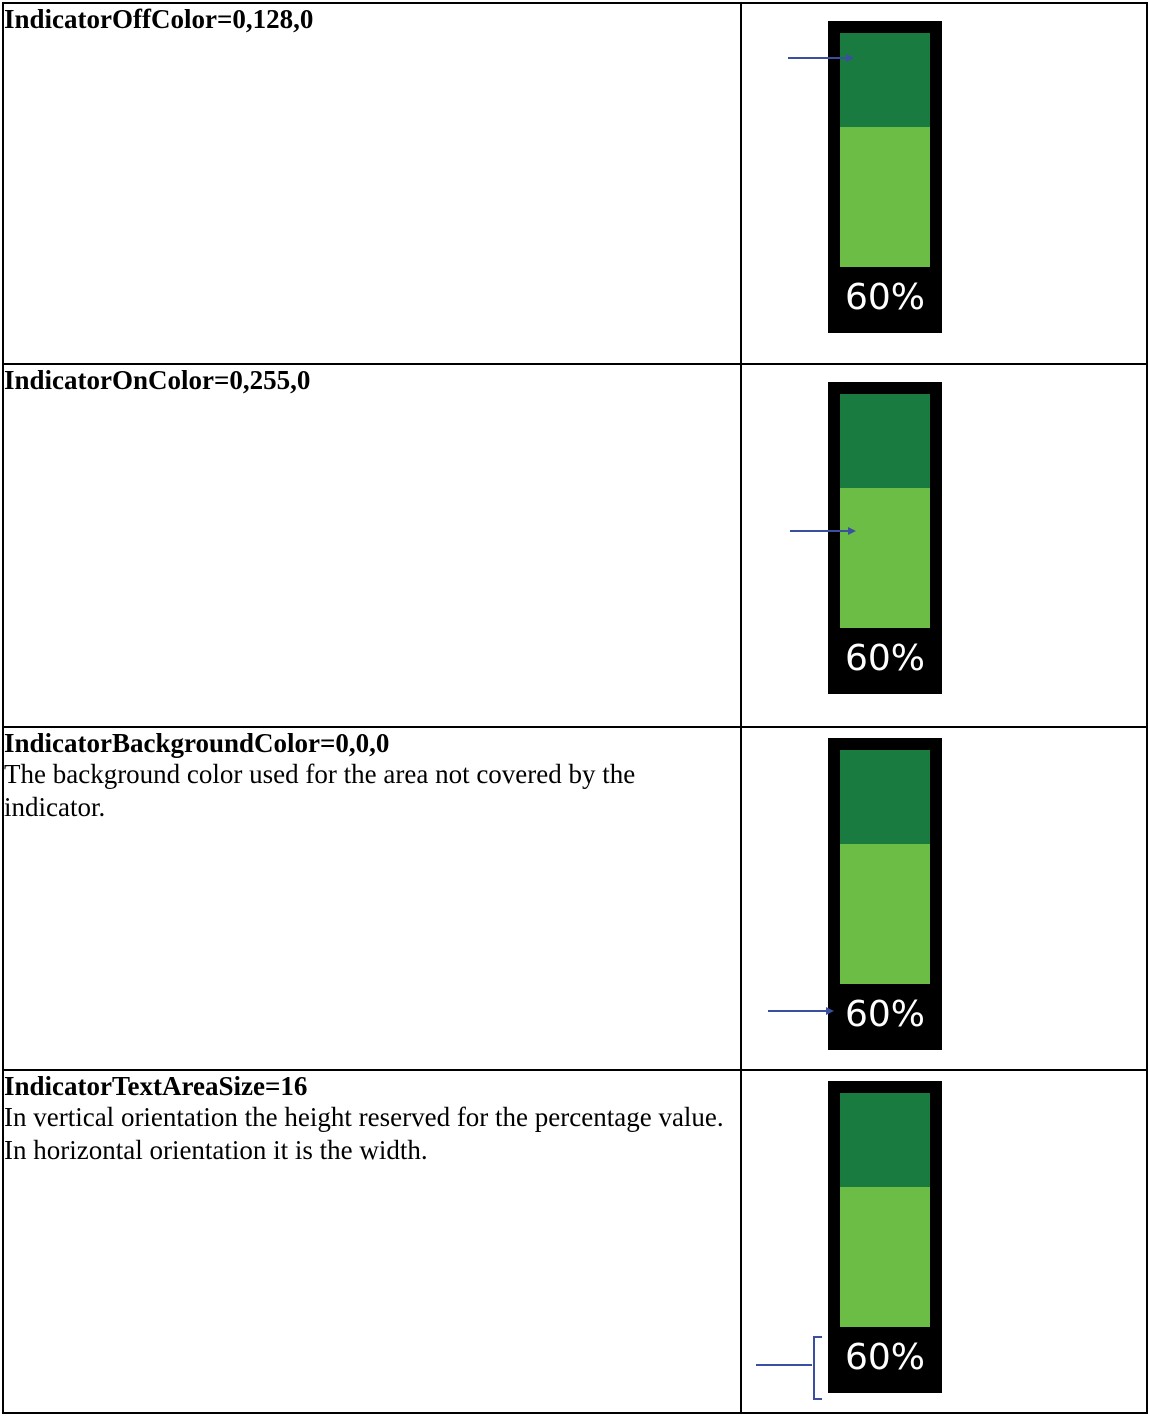  What do you see at coordinates (789, 1368) in the screenshot?
I see `bracket-icon` at bounding box center [789, 1368].